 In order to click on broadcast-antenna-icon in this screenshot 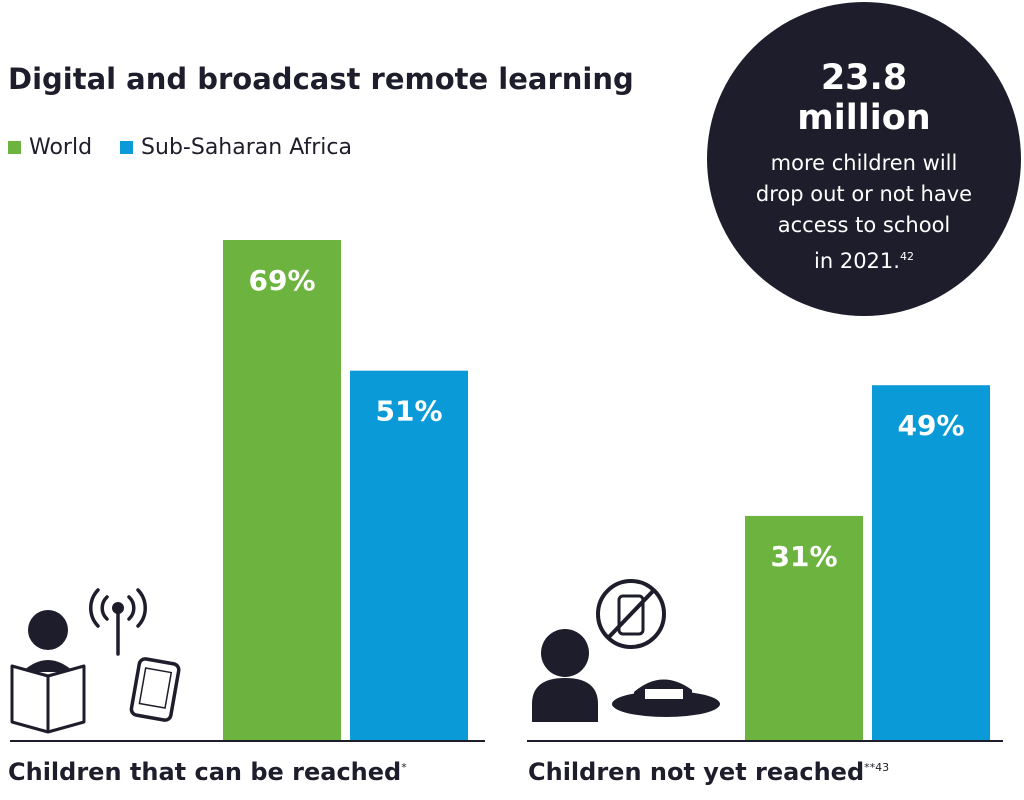, I will do `click(118, 622)`.